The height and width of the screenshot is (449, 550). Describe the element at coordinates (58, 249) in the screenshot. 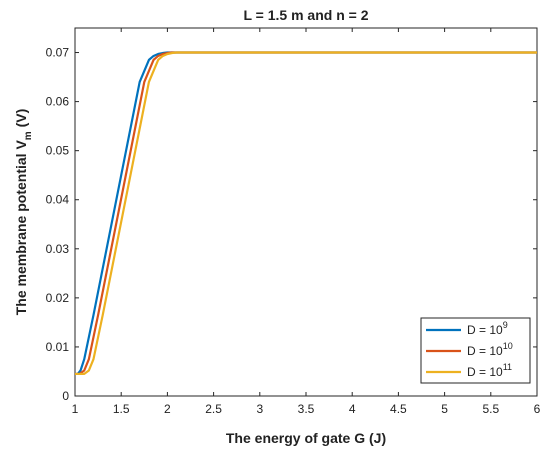

I see `y-tick-label: 0.03` at that location.